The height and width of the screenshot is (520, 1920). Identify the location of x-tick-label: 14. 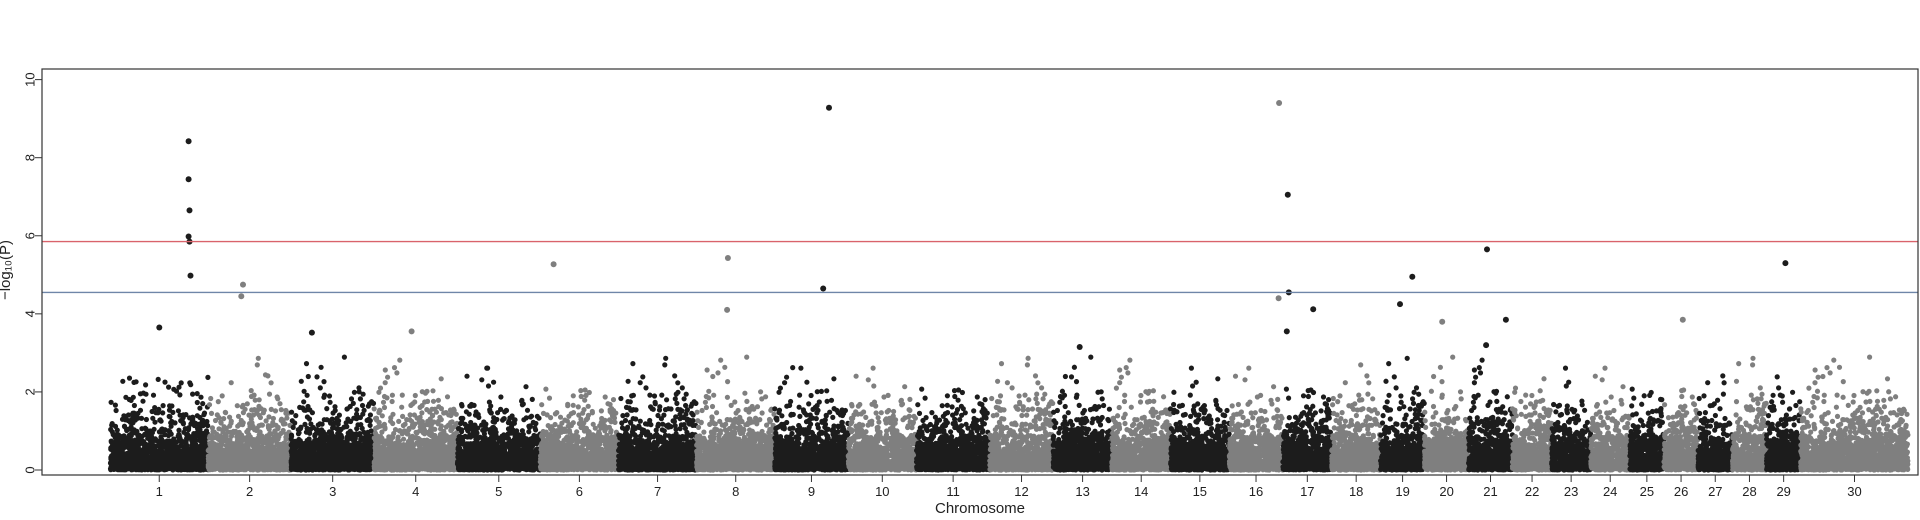
(1141, 491).